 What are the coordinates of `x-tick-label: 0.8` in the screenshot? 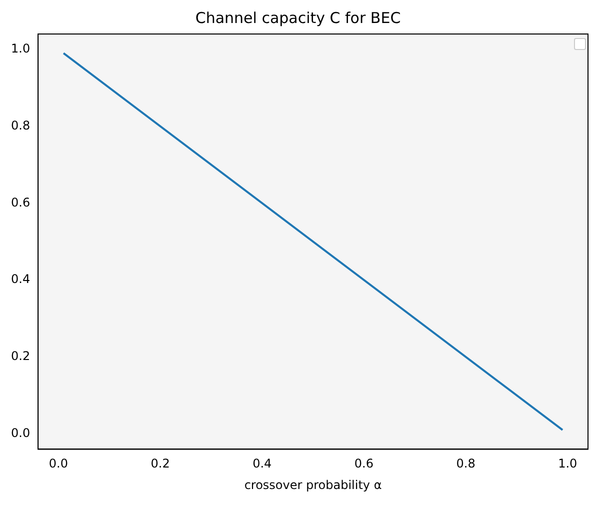 It's located at (466, 463).